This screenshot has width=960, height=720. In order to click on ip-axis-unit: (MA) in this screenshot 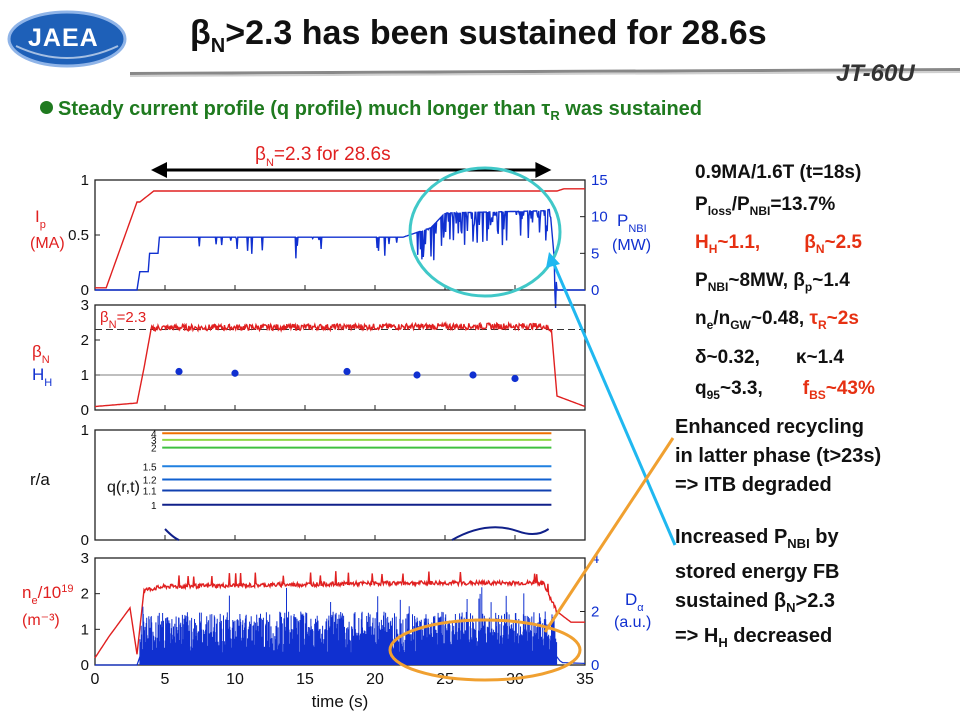, I will do `click(47, 243)`.